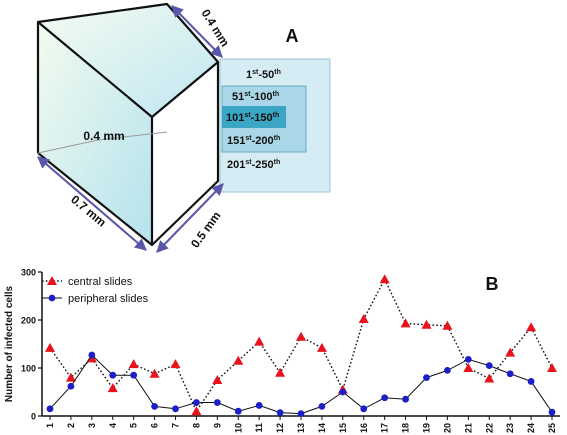 The height and width of the screenshot is (435, 567). Describe the element at coordinates (280, 428) in the screenshot. I see `x-tick-label: 12` at that location.